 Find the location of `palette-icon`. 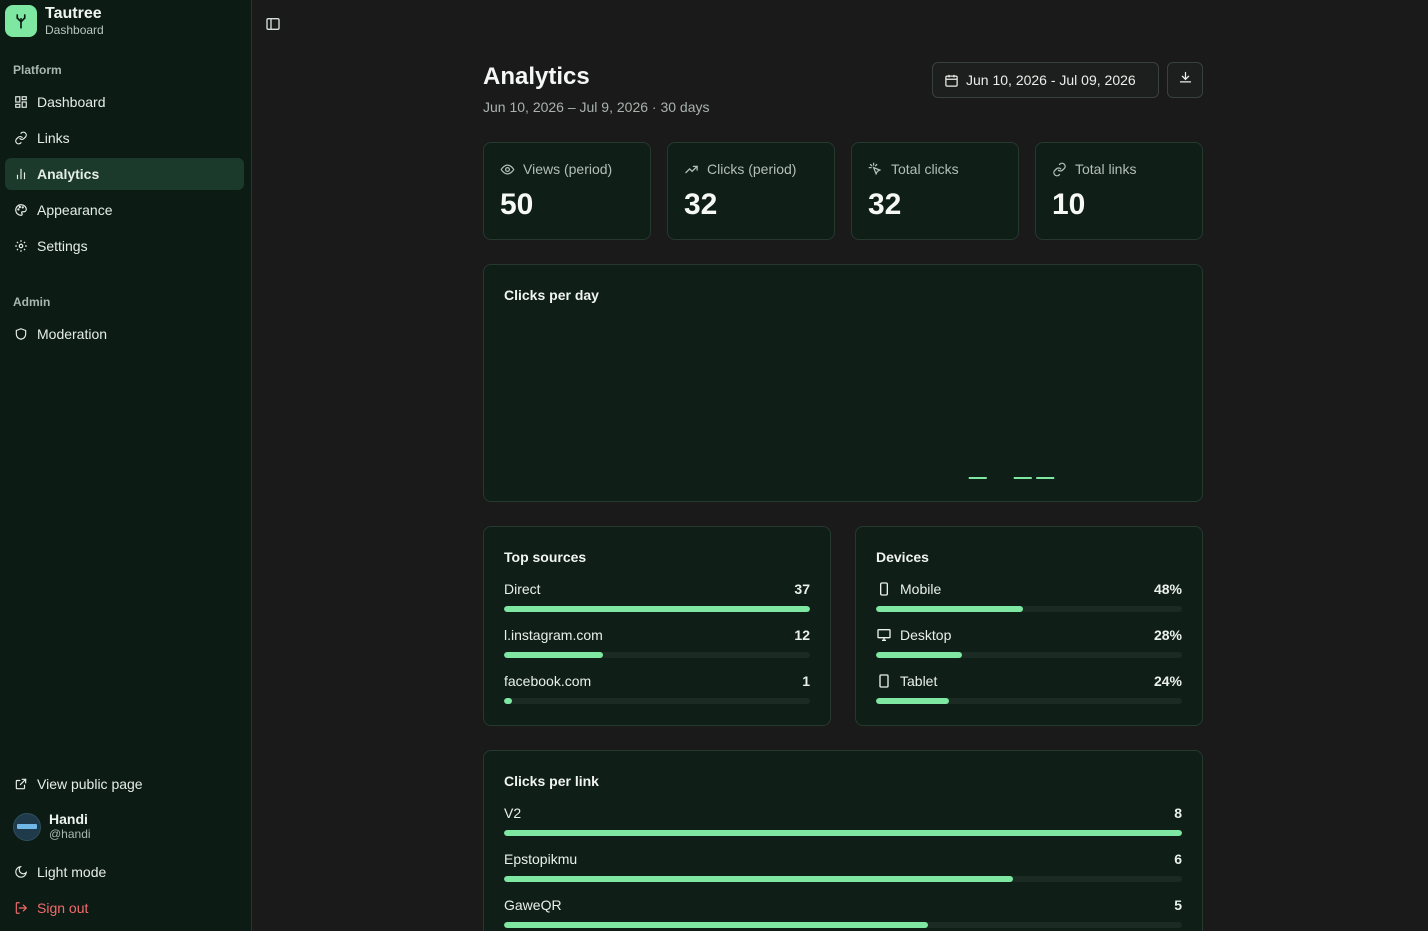

palette-icon is located at coordinates (21, 210).